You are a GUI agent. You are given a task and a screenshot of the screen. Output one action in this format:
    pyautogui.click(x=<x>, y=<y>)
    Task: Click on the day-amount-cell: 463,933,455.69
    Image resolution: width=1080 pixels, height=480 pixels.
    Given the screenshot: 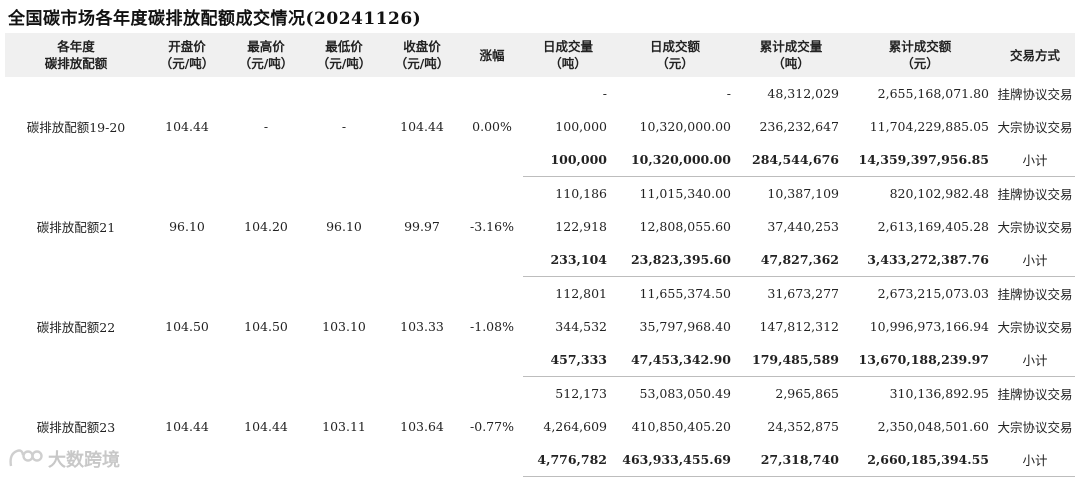 What is the action you would take?
    pyautogui.click(x=675, y=460)
    